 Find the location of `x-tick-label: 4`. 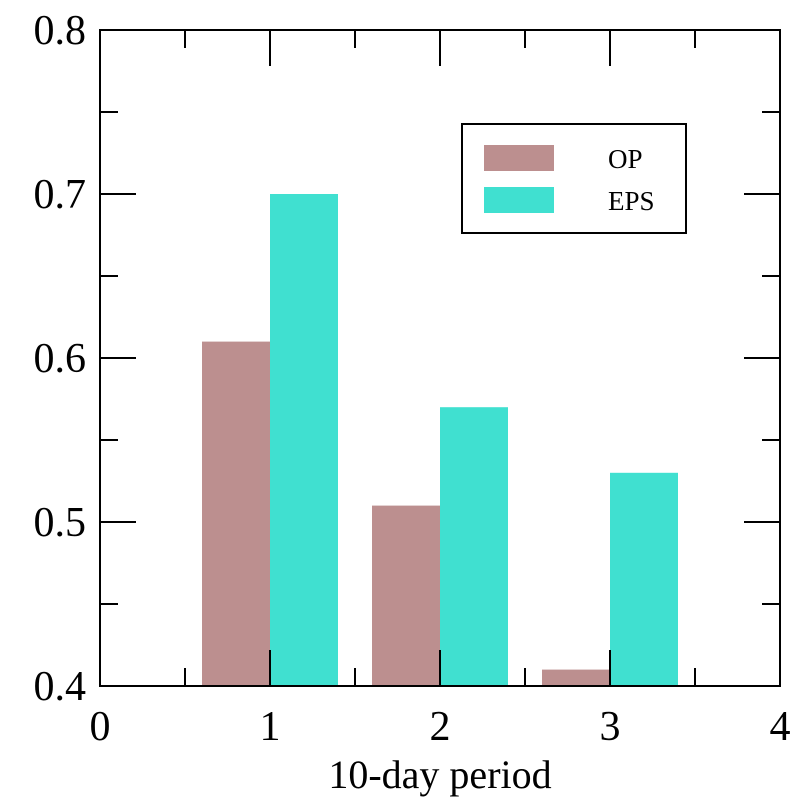

x-tick-label: 4 is located at coordinates (780, 727).